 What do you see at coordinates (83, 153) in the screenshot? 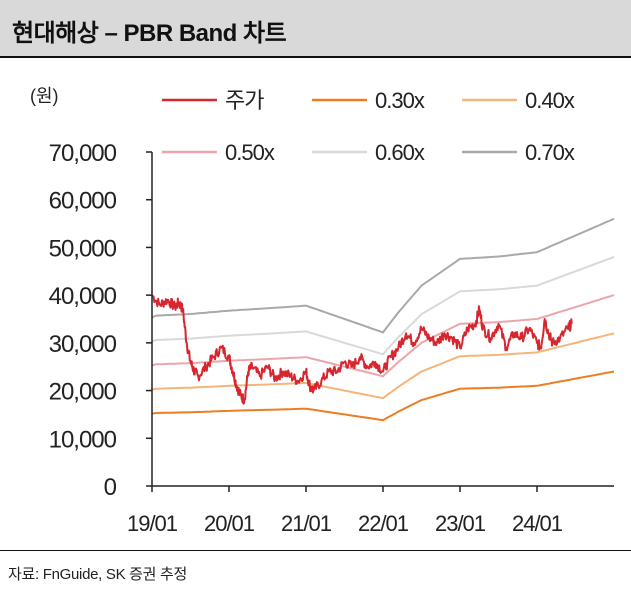
I see `y-tick-label: 70,000` at bounding box center [83, 153].